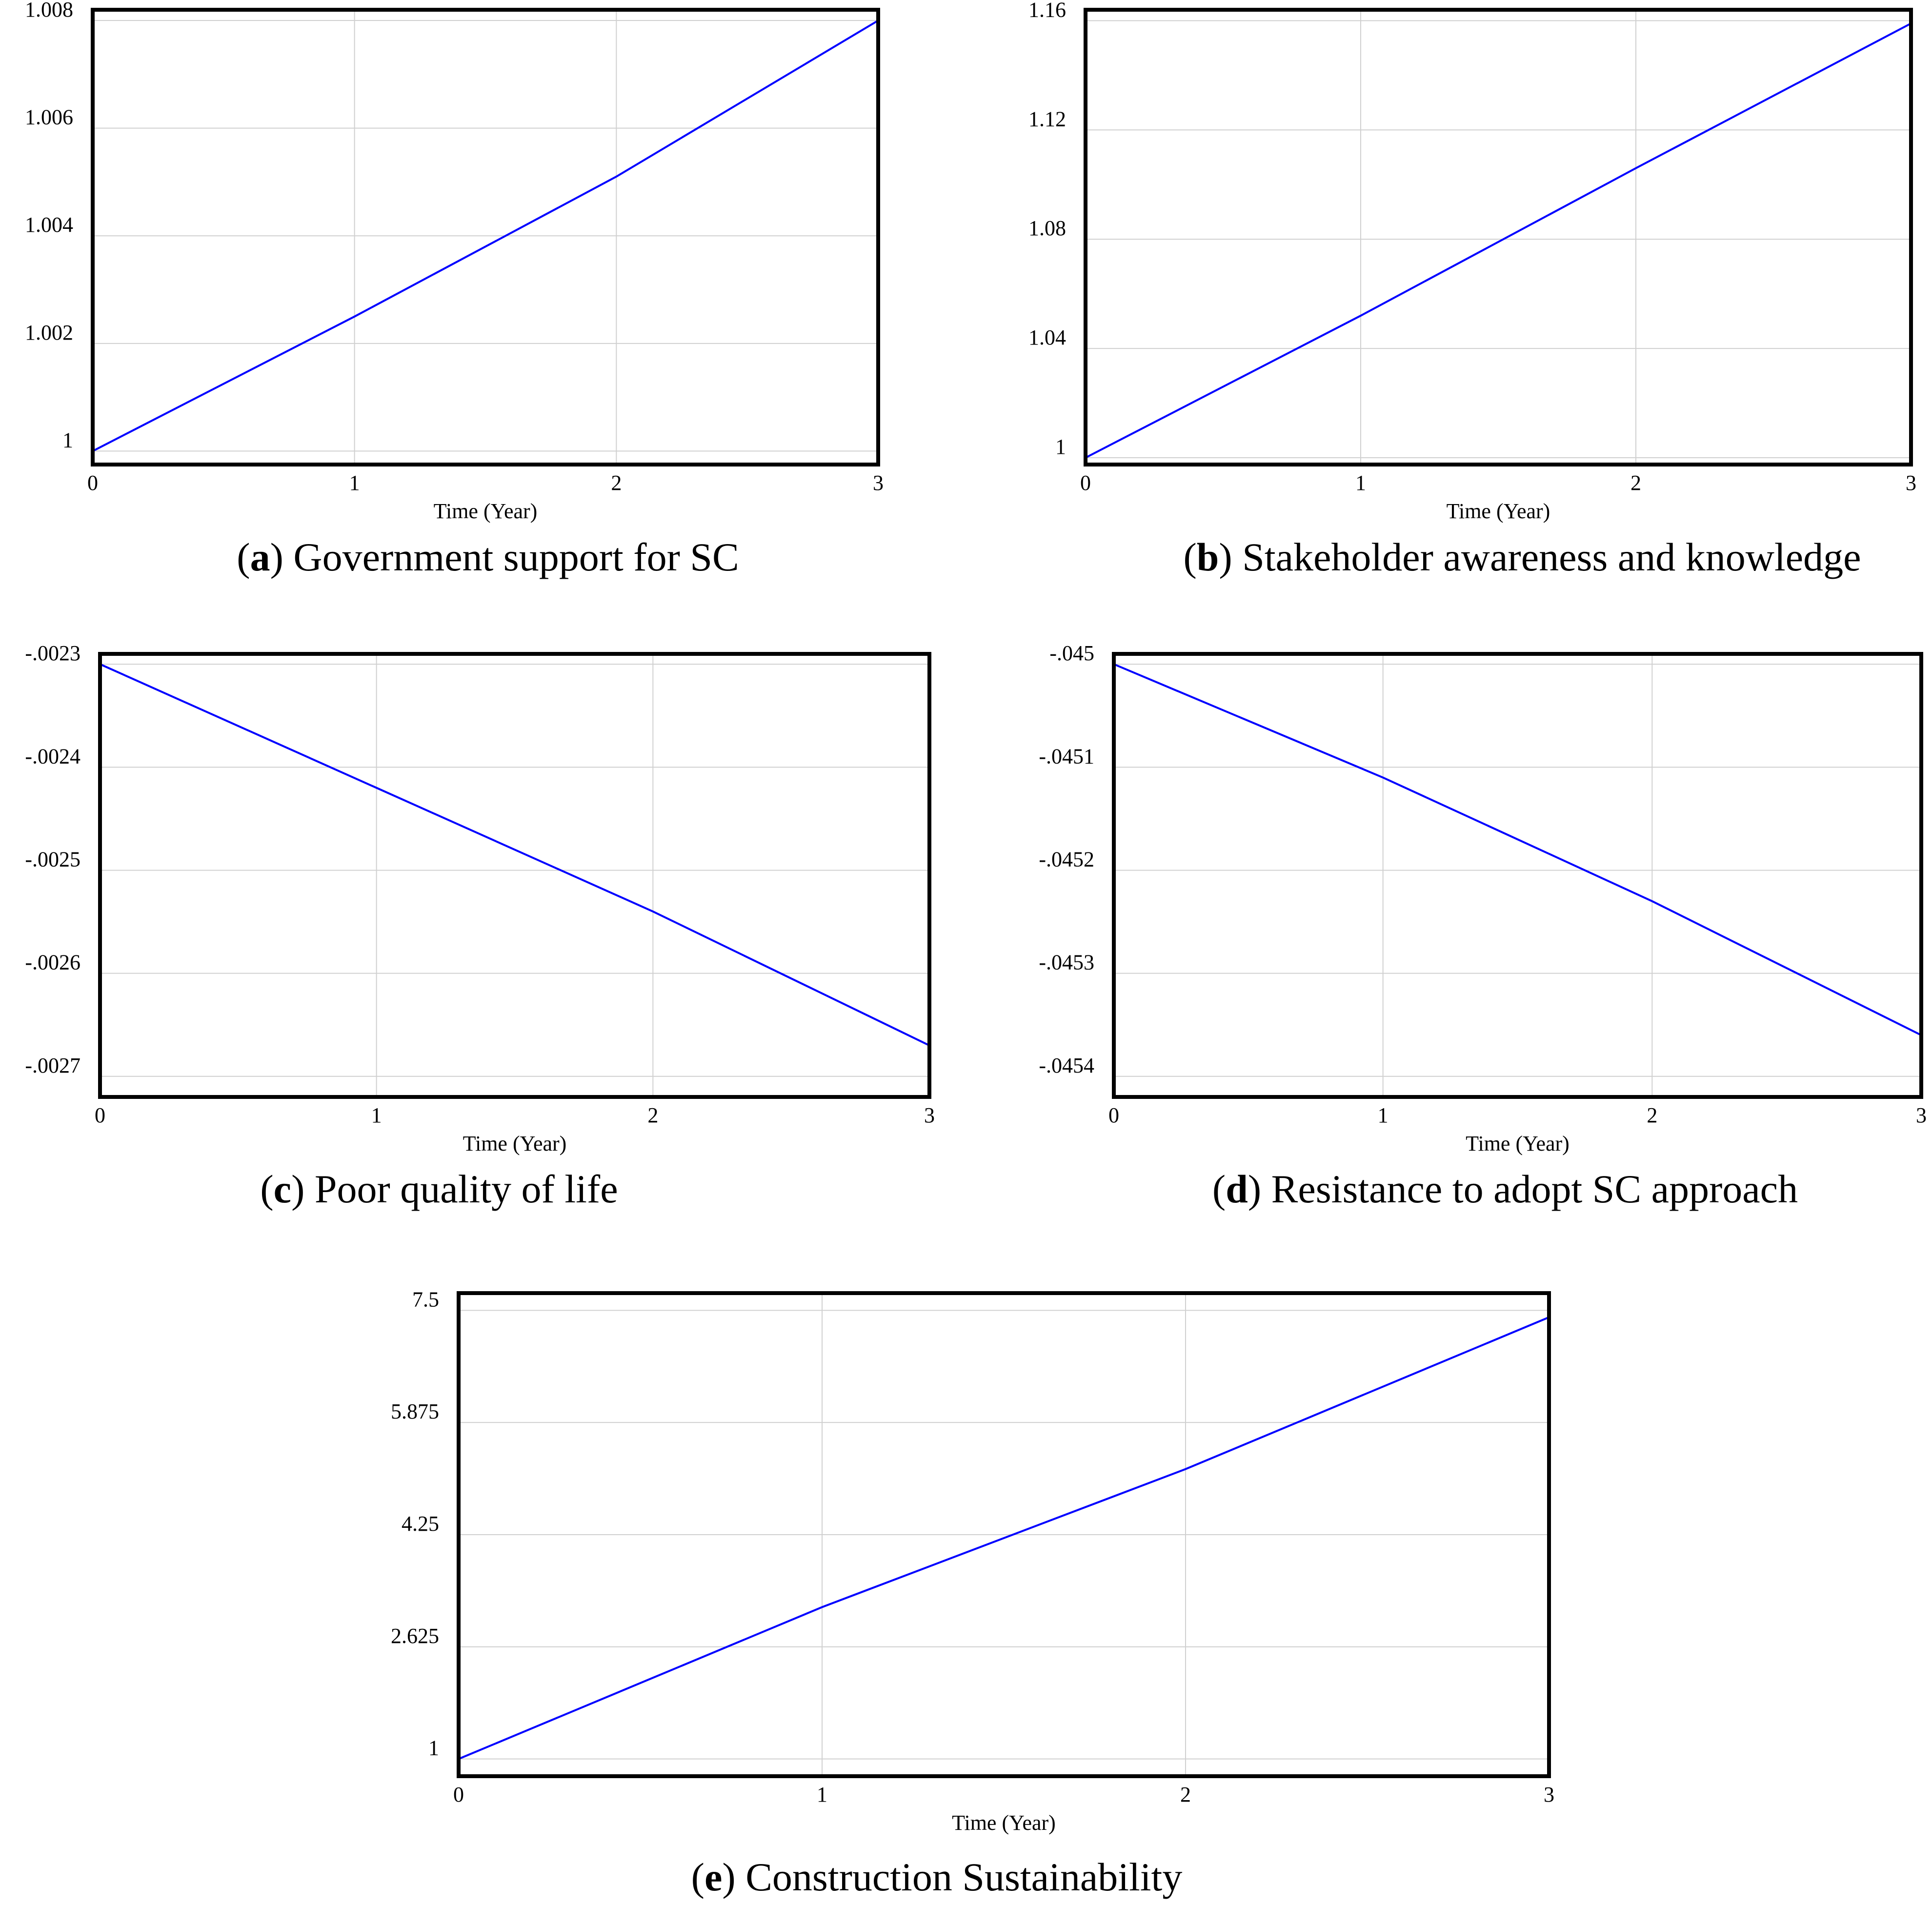  What do you see at coordinates (260, 557) in the screenshot?
I see `caption-a-letter: a` at bounding box center [260, 557].